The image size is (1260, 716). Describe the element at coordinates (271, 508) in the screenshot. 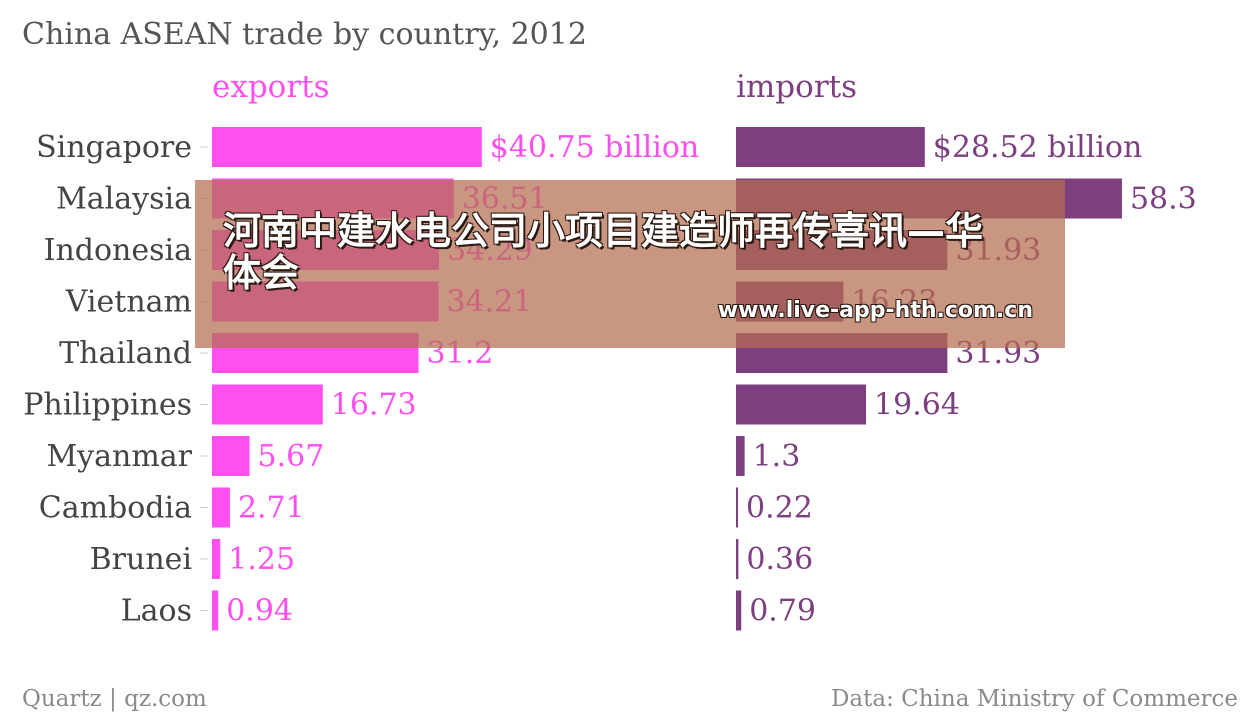

I see `exports-value-label: 2.71` at that location.